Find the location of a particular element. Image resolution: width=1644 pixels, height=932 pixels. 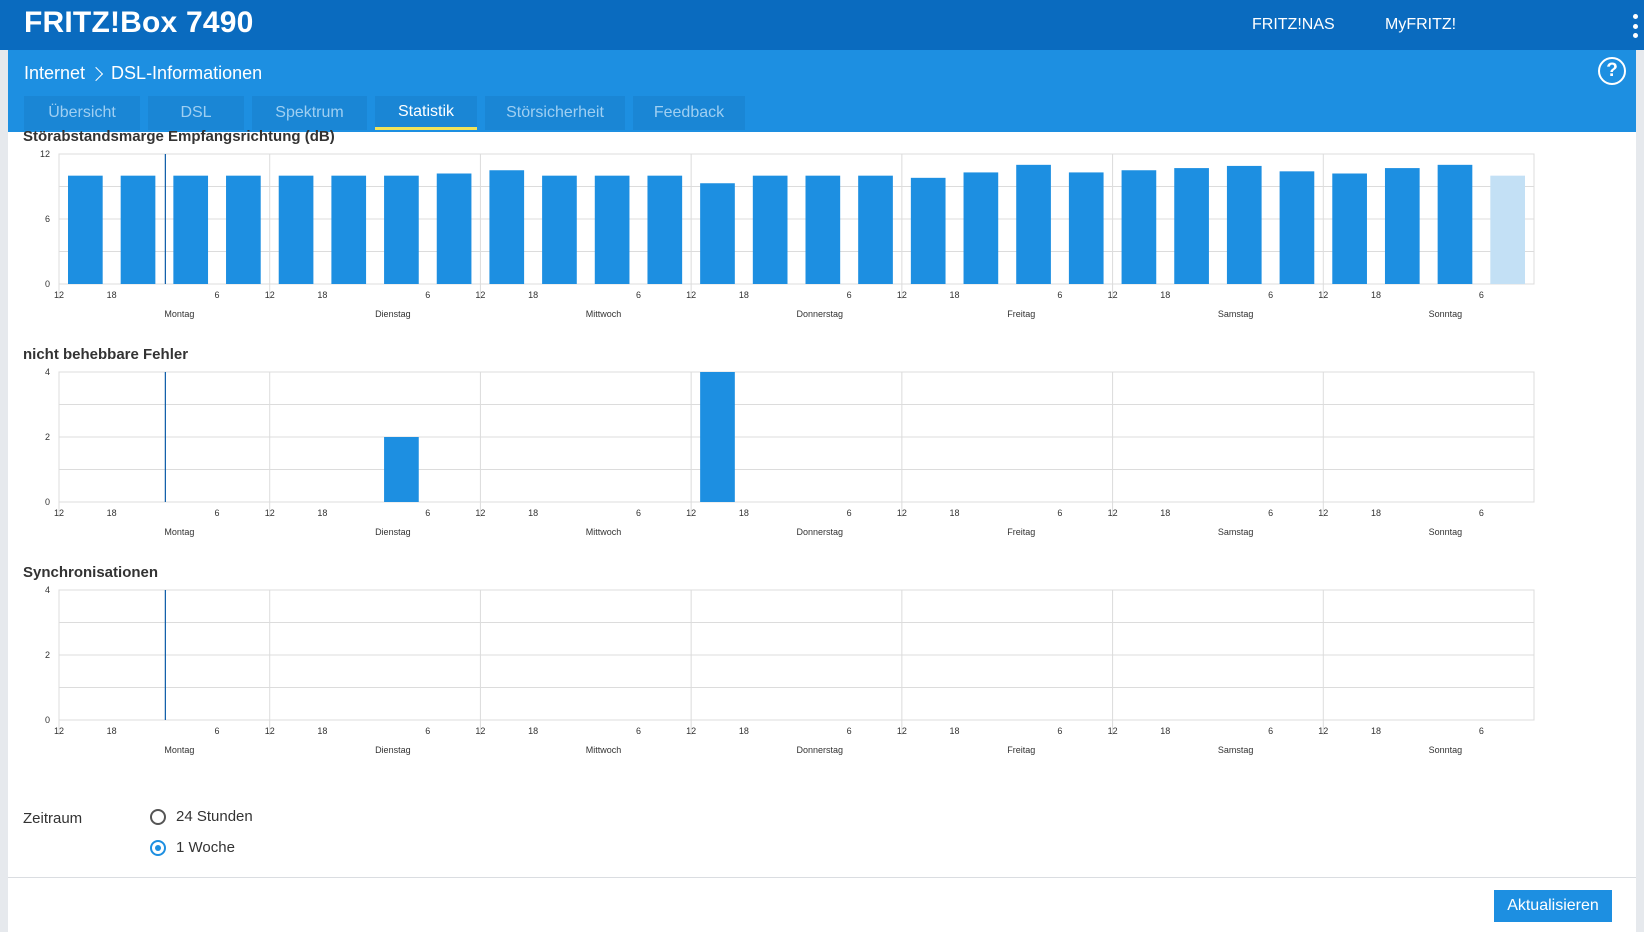

more-menu-icon is located at coordinates (1635, 26).